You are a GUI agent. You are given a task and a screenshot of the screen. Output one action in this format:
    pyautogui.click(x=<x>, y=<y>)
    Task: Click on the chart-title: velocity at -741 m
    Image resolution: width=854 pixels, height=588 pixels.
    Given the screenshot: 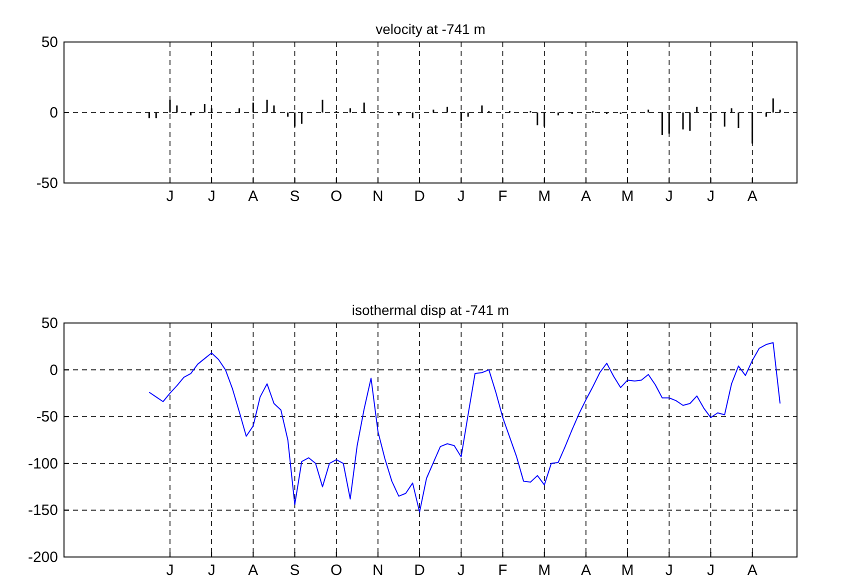 What is the action you would take?
    pyautogui.click(x=431, y=29)
    